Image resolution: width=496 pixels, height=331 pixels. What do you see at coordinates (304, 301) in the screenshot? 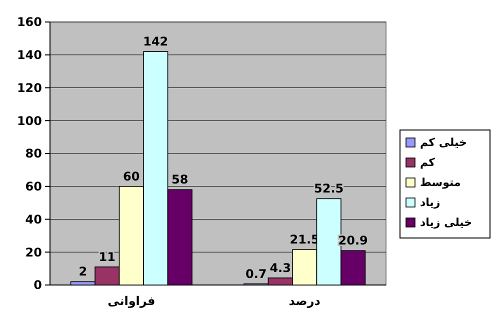
I see `x-tick-label: درصد` at bounding box center [304, 301].